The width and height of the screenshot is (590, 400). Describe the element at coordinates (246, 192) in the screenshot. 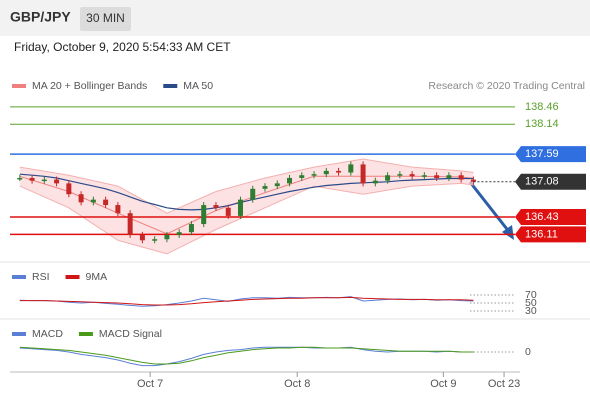

I see `ma50` at that location.